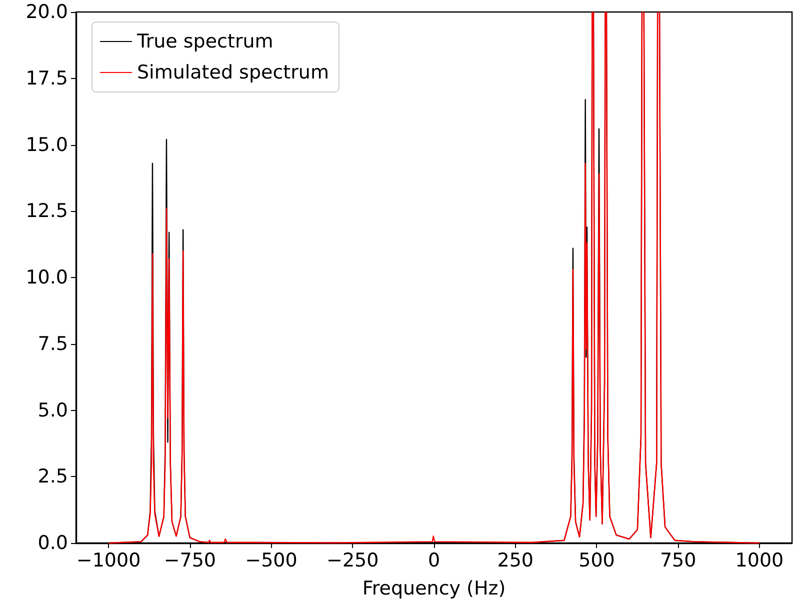 This screenshot has width=793, height=613. Describe the element at coordinates (596, 561) in the screenshot. I see `x-tick-label: 500` at that location.